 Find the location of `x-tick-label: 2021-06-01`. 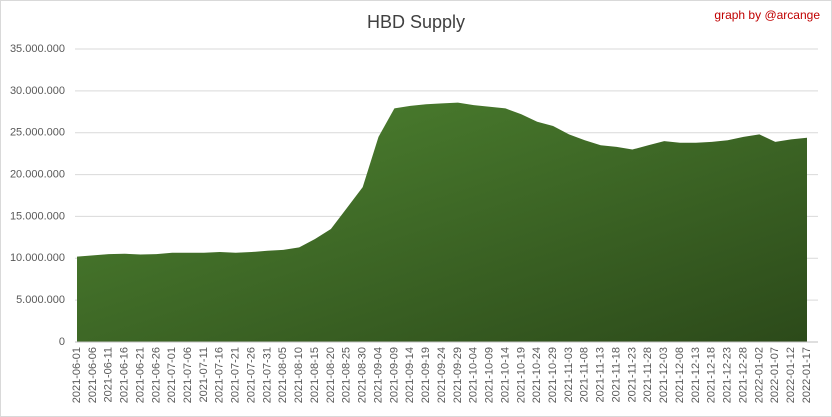

x-tick-label: 2021-06-01 is located at coordinates (77, 375).